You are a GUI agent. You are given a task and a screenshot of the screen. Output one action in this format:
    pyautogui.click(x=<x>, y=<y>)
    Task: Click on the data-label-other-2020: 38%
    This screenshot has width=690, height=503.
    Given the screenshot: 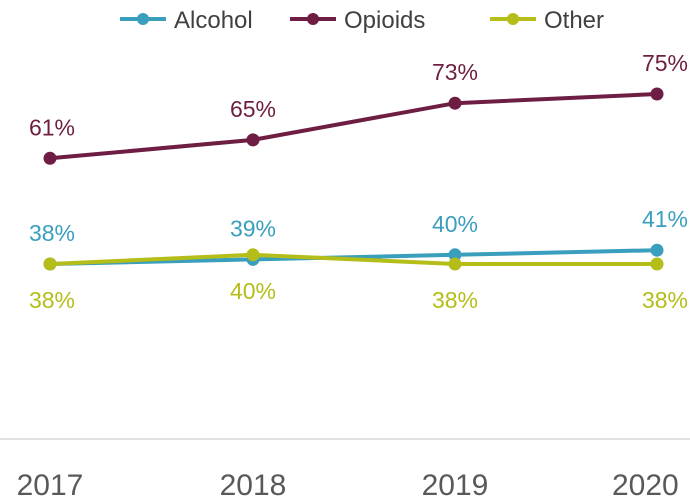 What is the action you would take?
    pyautogui.click(x=665, y=300)
    